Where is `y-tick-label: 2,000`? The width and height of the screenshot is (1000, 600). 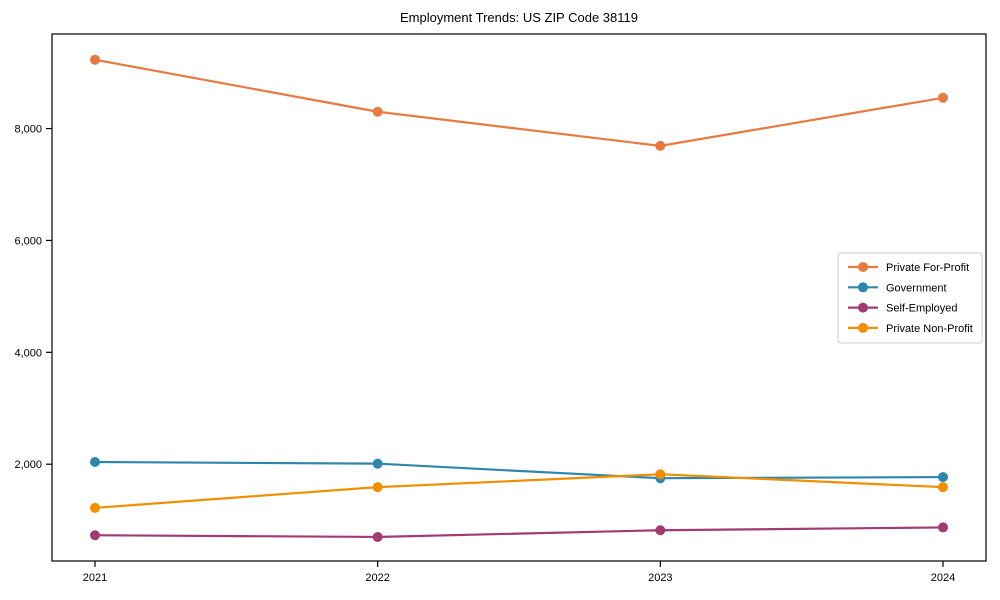 y-tick-label: 2,000 is located at coordinates (28, 465).